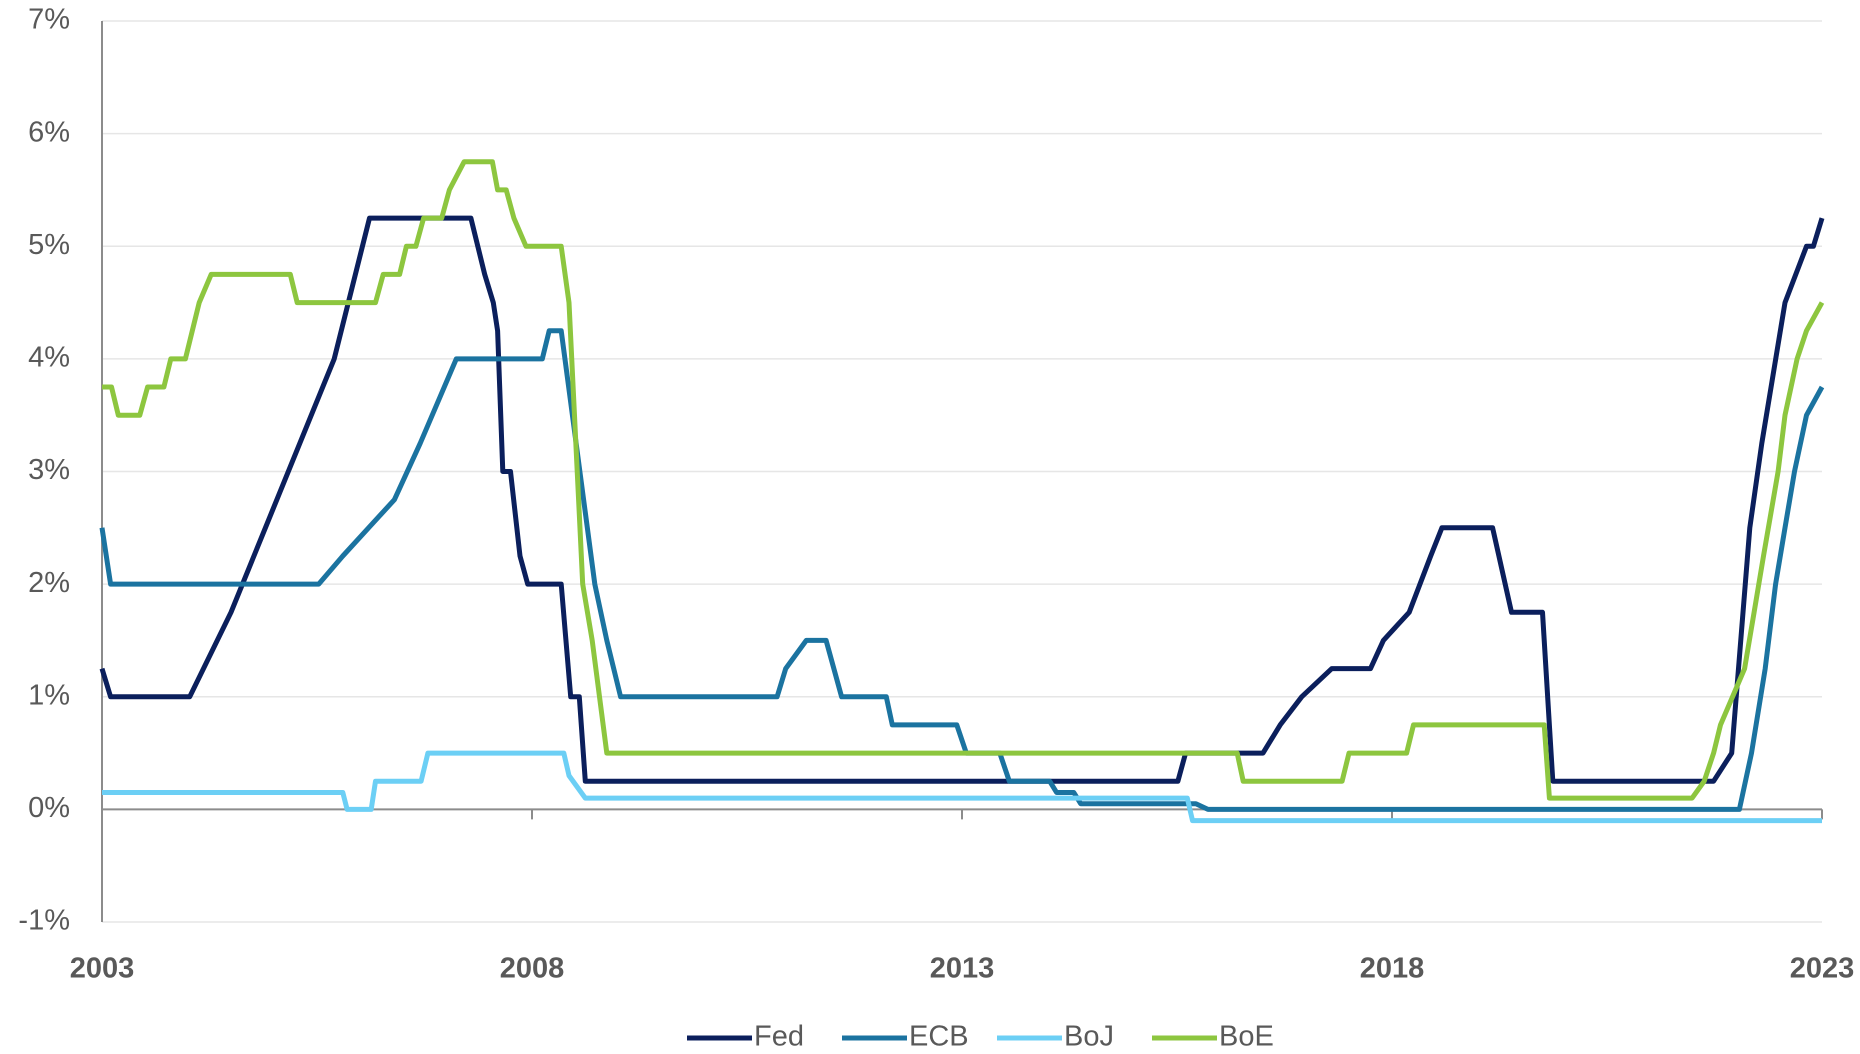  What do you see at coordinates (49, 358) in the screenshot?
I see `y-tick-label: 4%` at bounding box center [49, 358].